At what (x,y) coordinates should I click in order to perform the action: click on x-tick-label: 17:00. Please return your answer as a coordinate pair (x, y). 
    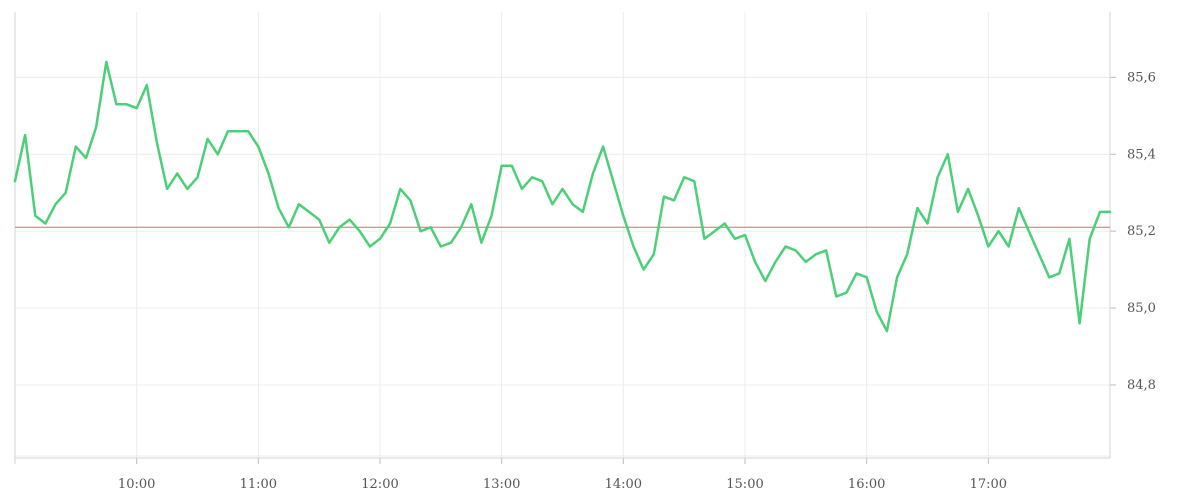
    Looking at the image, I should click on (988, 484).